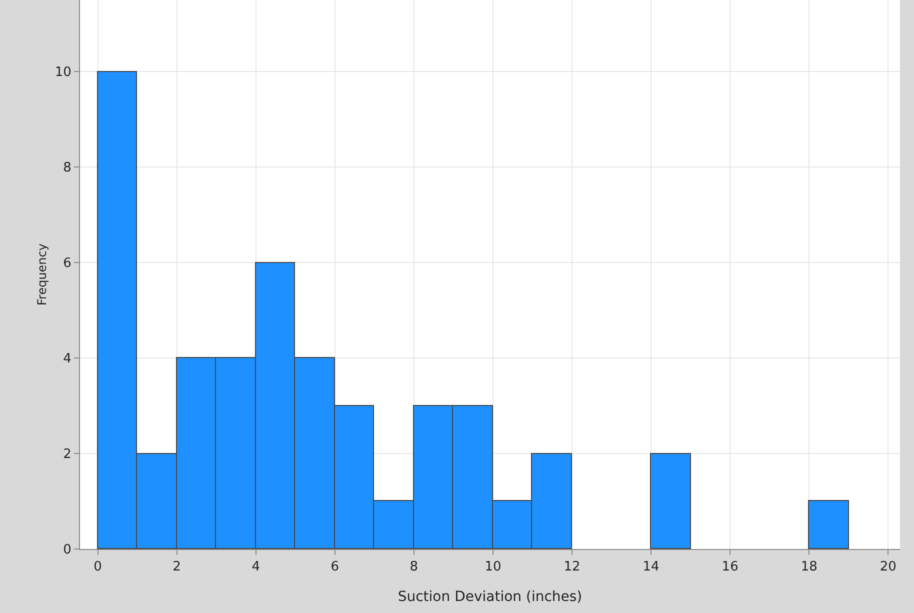 Image resolution: width=914 pixels, height=613 pixels. Describe the element at coordinates (176, 567) in the screenshot. I see `x-tick-label: 2` at that location.